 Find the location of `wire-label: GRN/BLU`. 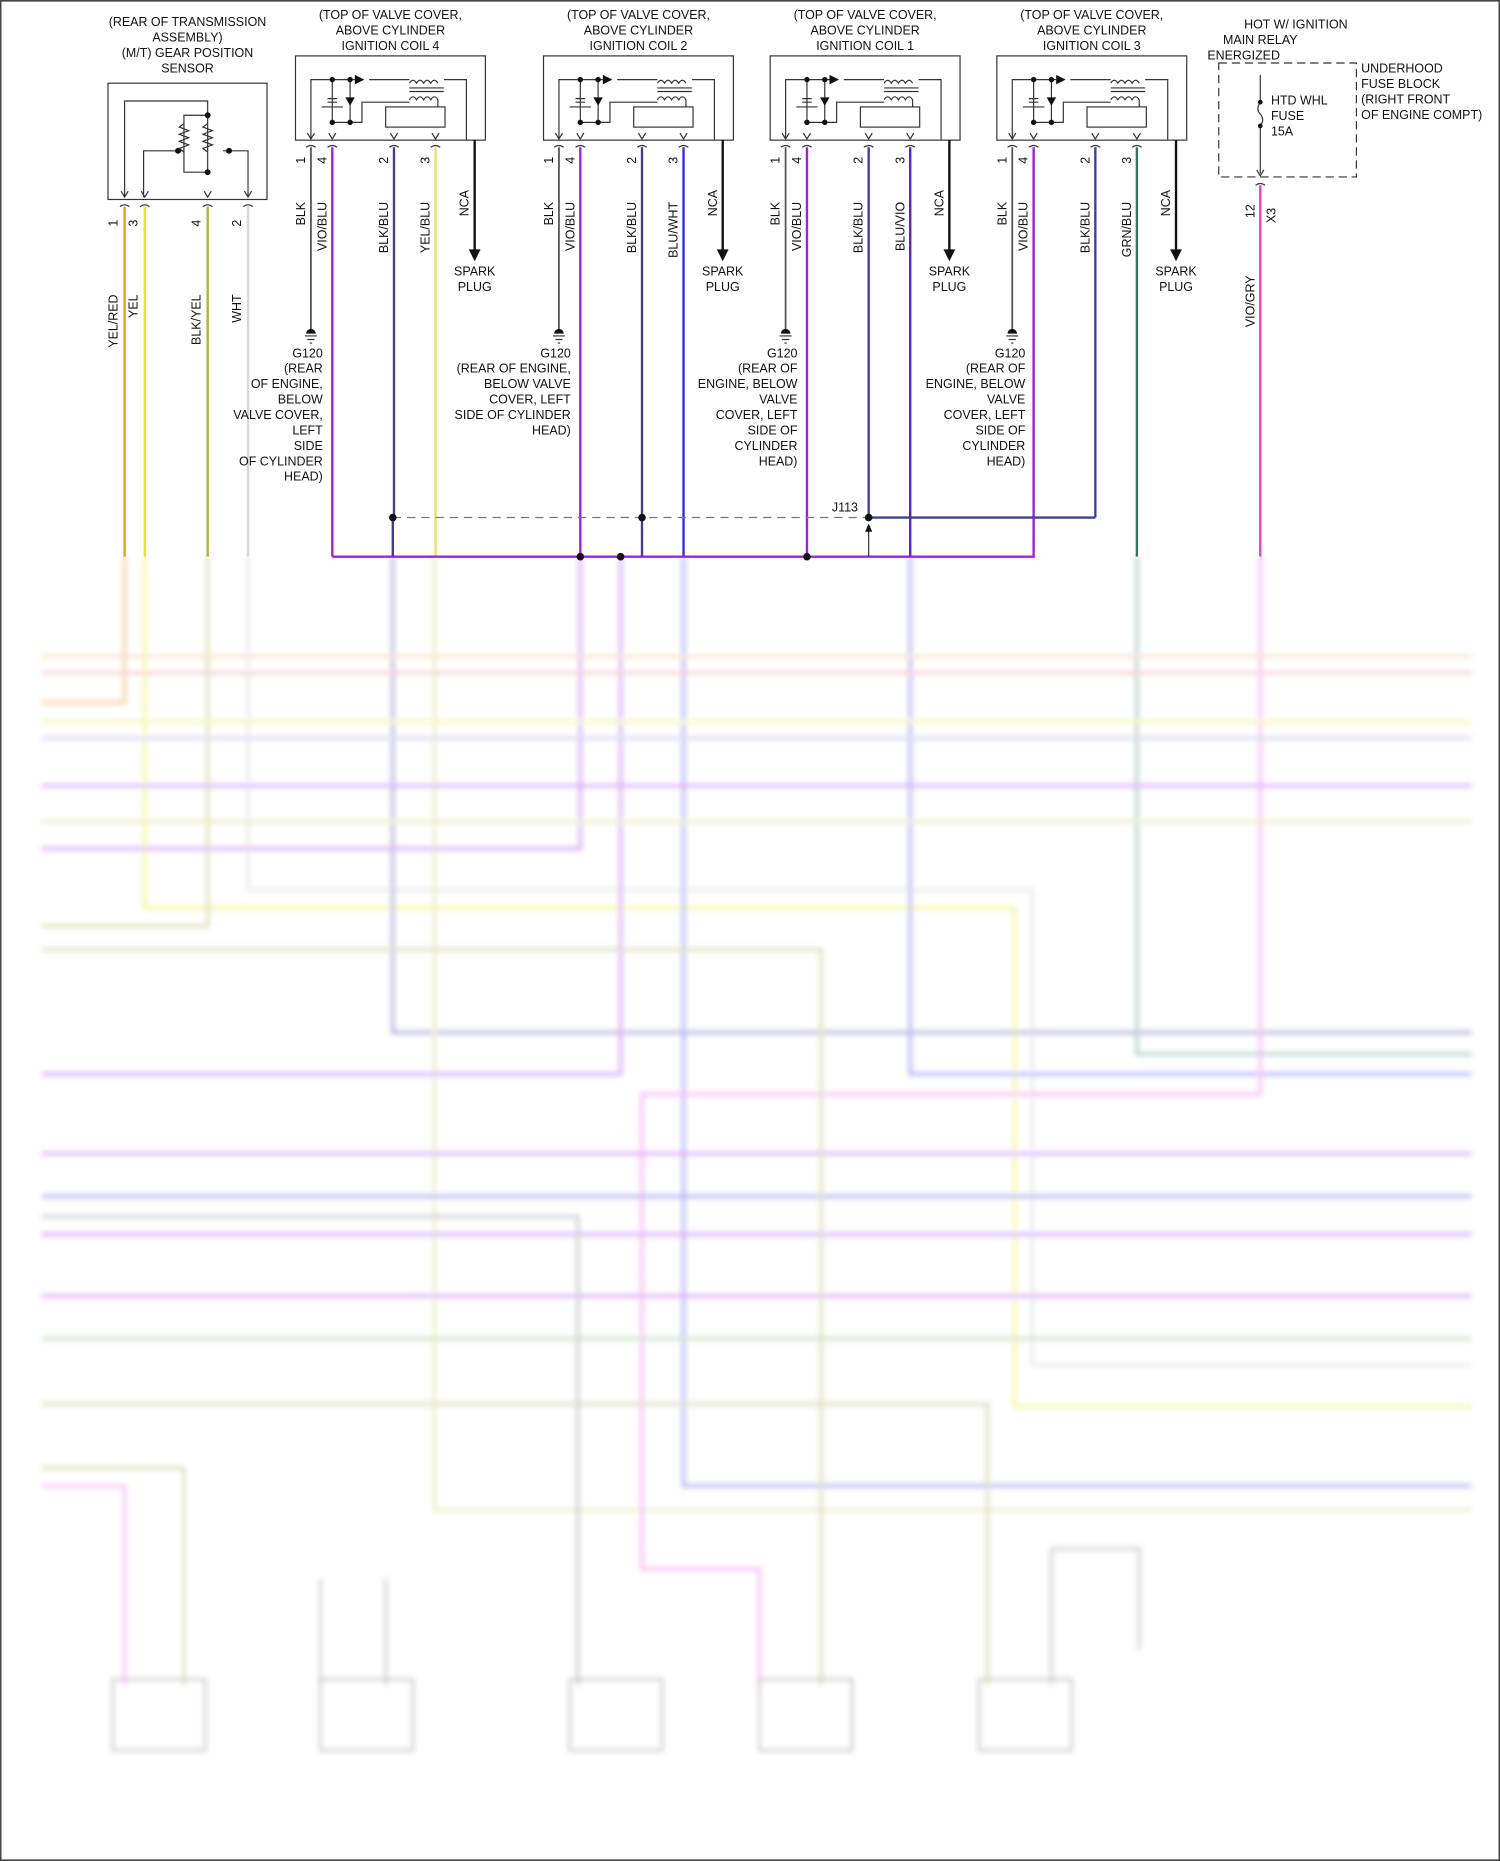

wire-label: GRN/BLU is located at coordinates (1127, 229).